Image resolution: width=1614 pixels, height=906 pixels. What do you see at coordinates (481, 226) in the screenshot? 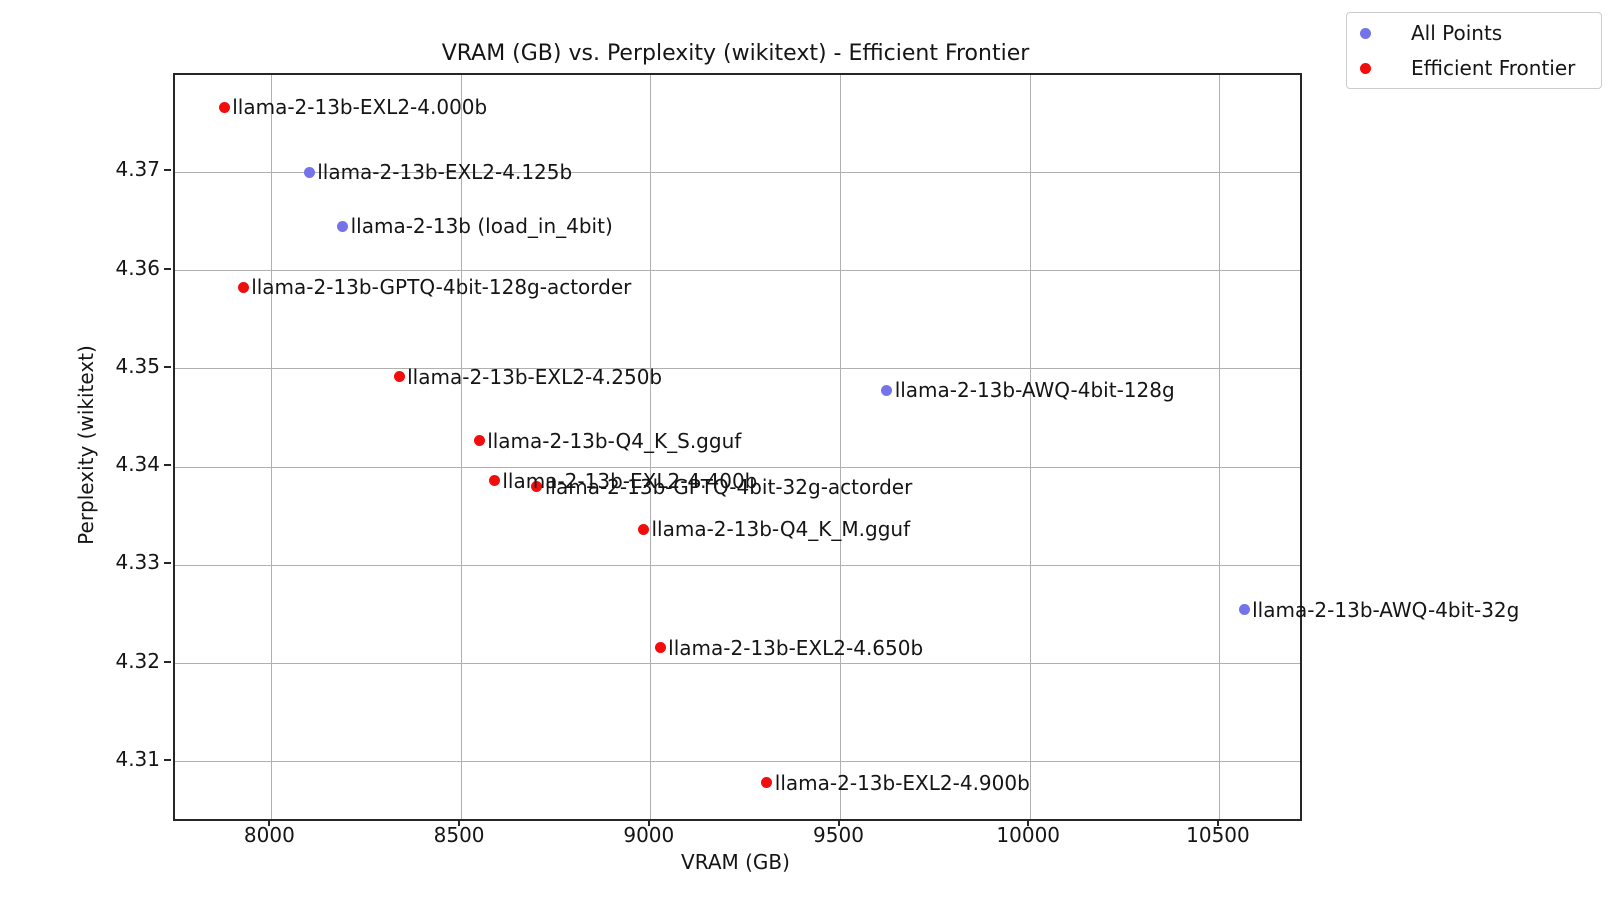
I see `point-label: llama-2-13b (load_in_4bit)` at bounding box center [481, 226].